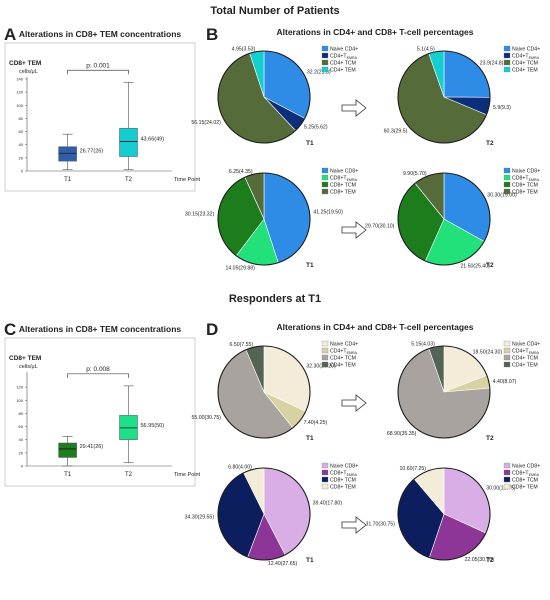 Image resolution: width=550 pixels, height=600 pixels. Describe the element at coordinates (200, 517) in the screenshot. I see `slice-value-label: 34.30(29.55)` at that location.